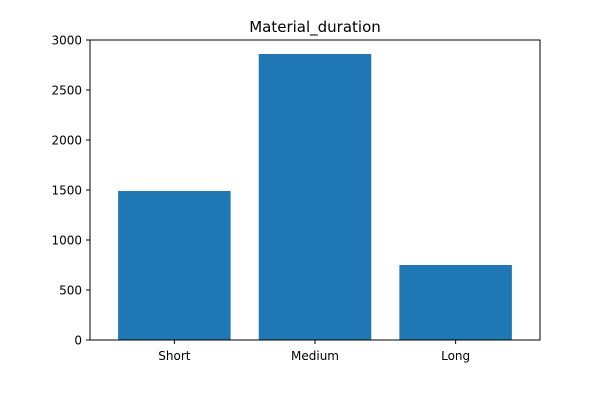 The width and height of the screenshot is (600, 404). Describe the element at coordinates (315, 197) in the screenshot. I see `bar-medium` at that location.